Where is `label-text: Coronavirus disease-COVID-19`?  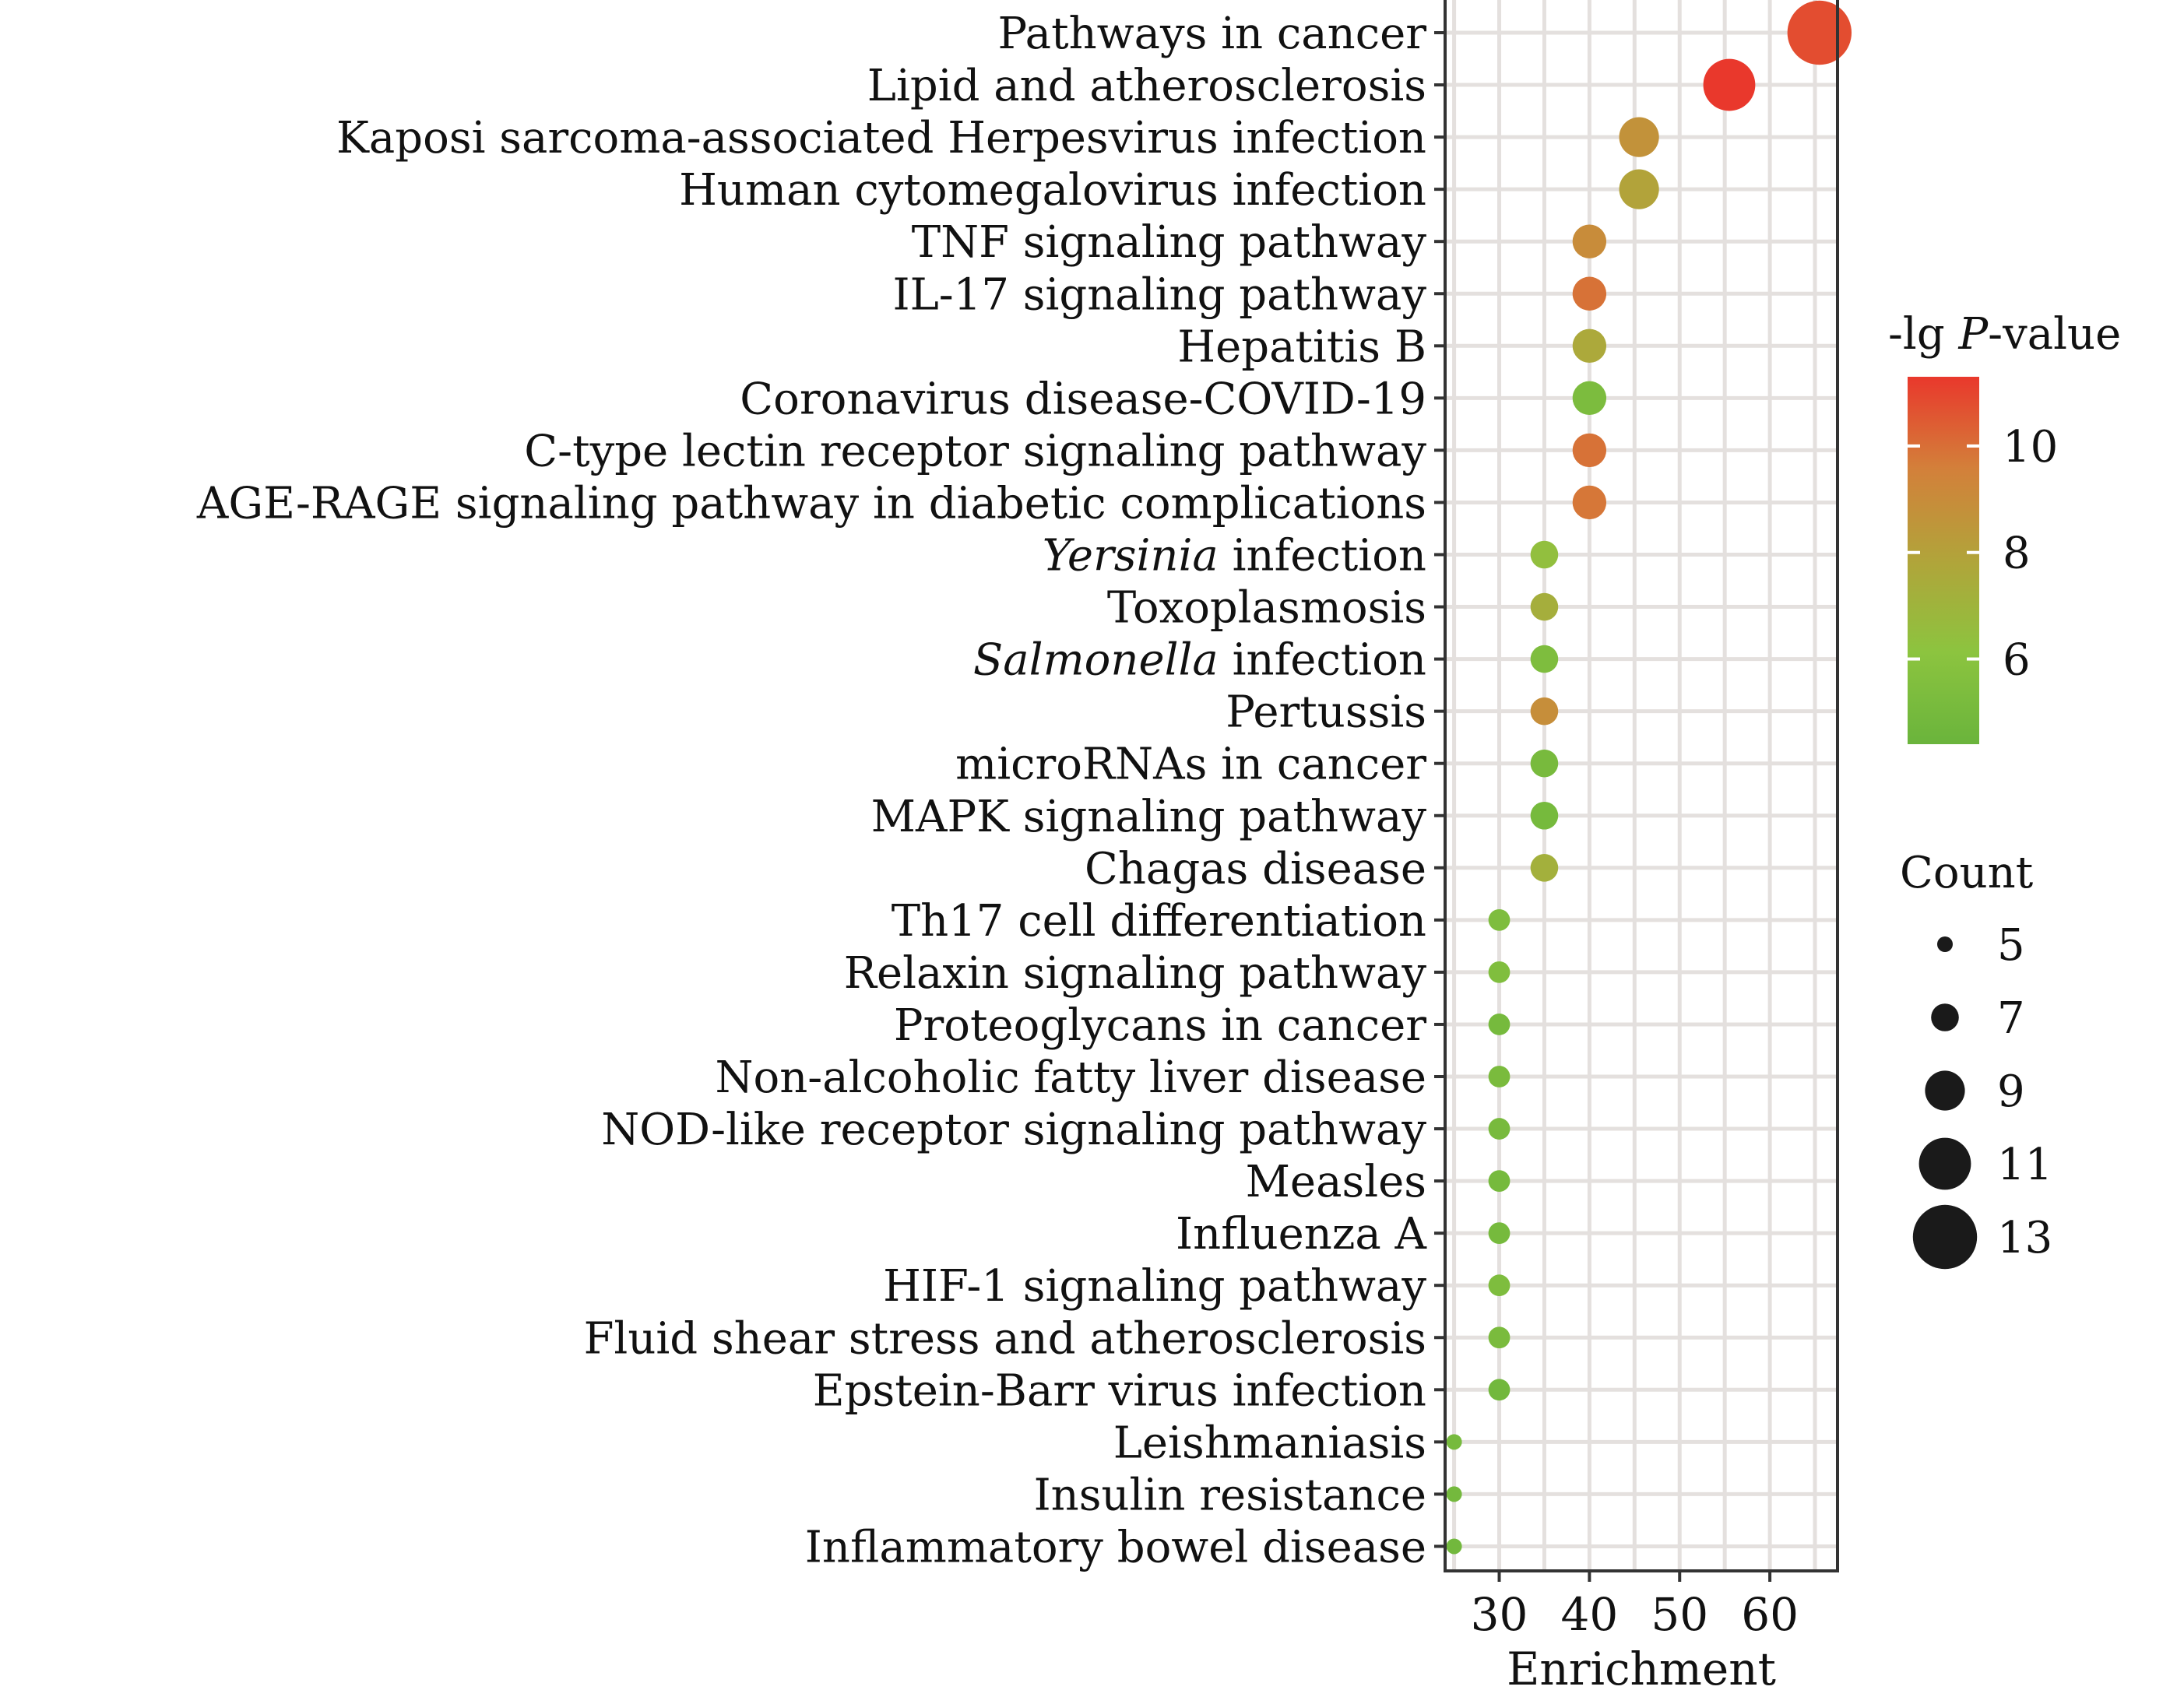
label-text: Coronavirus disease-COVID-19 is located at coordinates (1083, 399).